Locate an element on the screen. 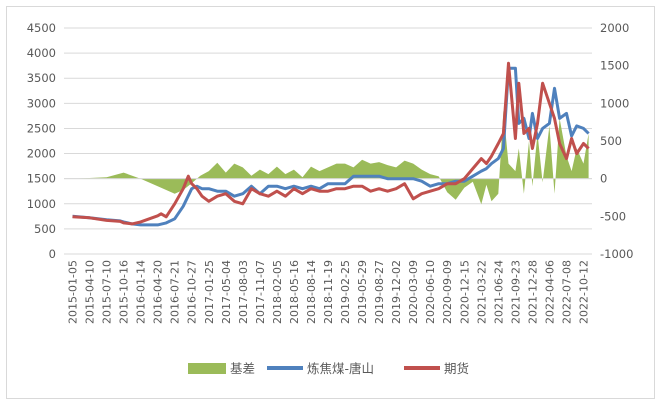 The image size is (663, 407). x-tick-label-13: 2018-05-16 is located at coordinates (294, 292).